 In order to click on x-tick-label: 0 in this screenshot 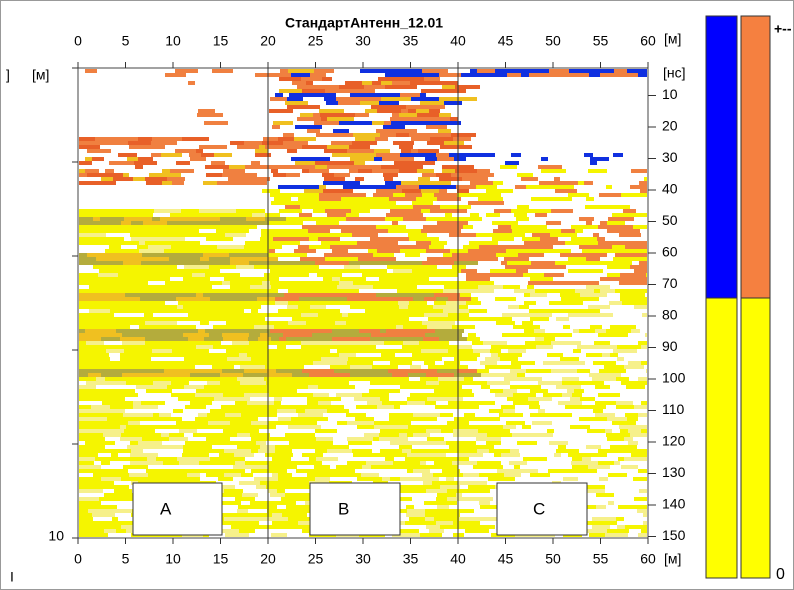, I will do `click(78, 559)`.